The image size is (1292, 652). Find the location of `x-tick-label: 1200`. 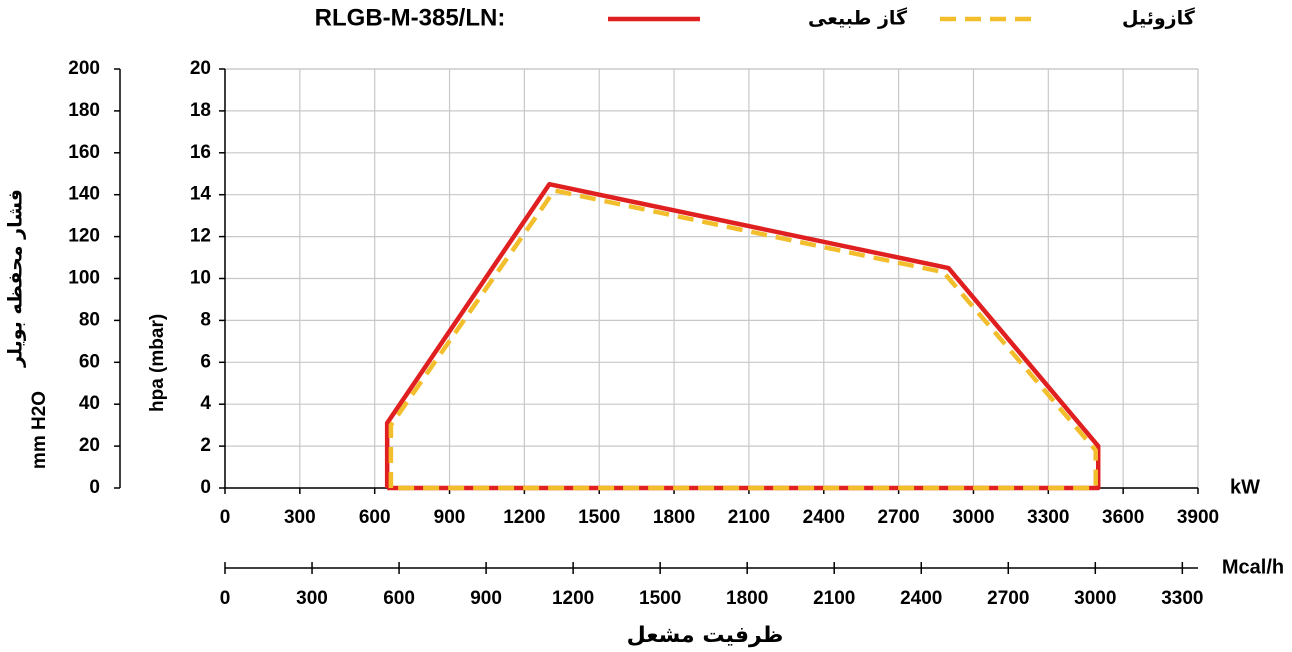

x-tick-label: 1200 is located at coordinates (524, 517).